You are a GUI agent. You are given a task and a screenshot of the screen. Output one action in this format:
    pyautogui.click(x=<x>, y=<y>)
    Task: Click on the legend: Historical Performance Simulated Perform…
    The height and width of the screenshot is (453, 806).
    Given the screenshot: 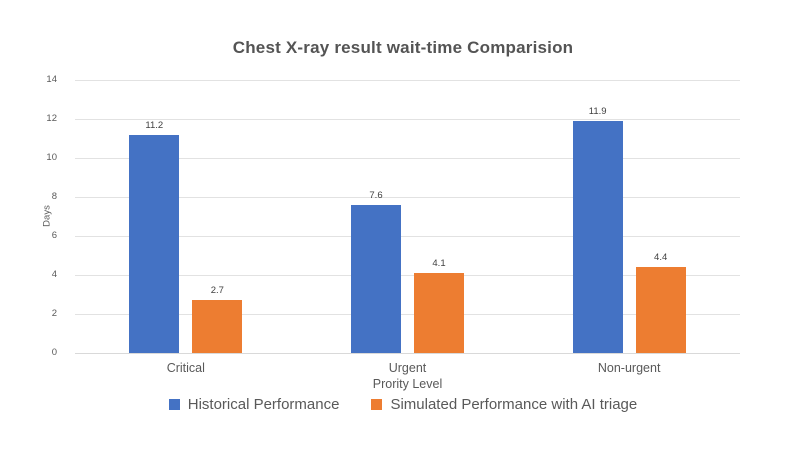 What is the action you would take?
    pyautogui.click(x=403, y=404)
    